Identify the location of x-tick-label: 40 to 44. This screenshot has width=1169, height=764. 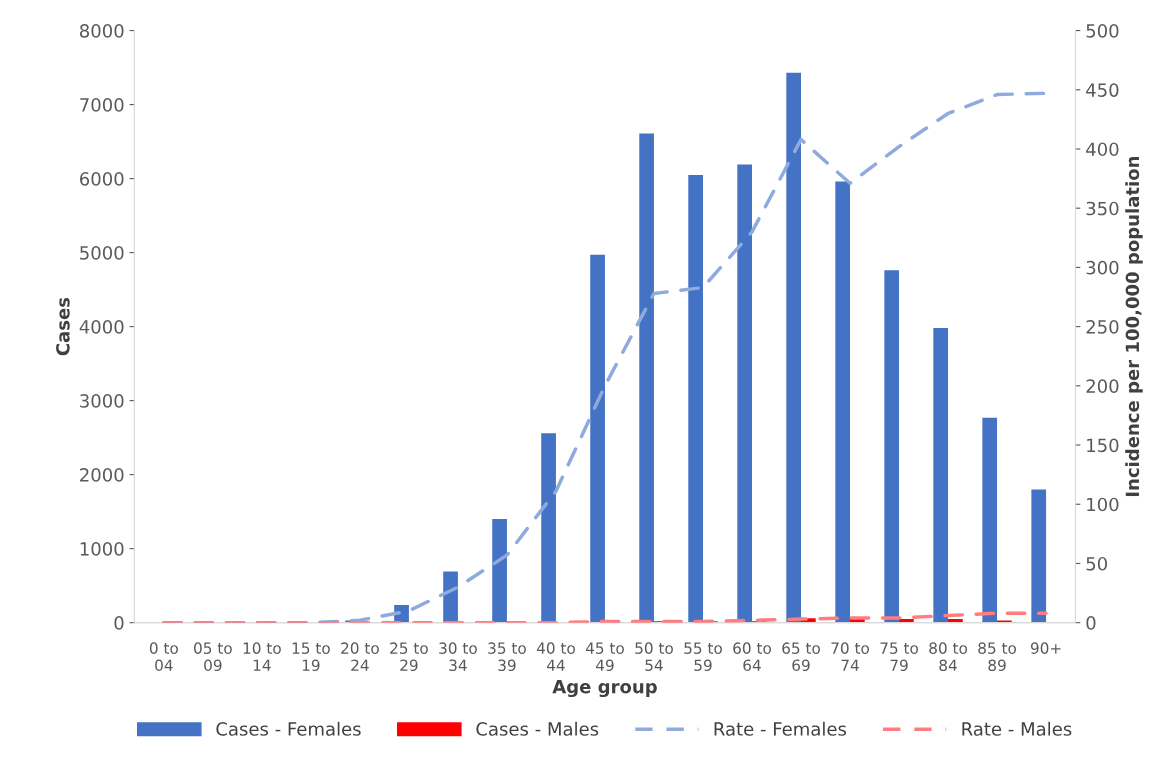
(555, 656).